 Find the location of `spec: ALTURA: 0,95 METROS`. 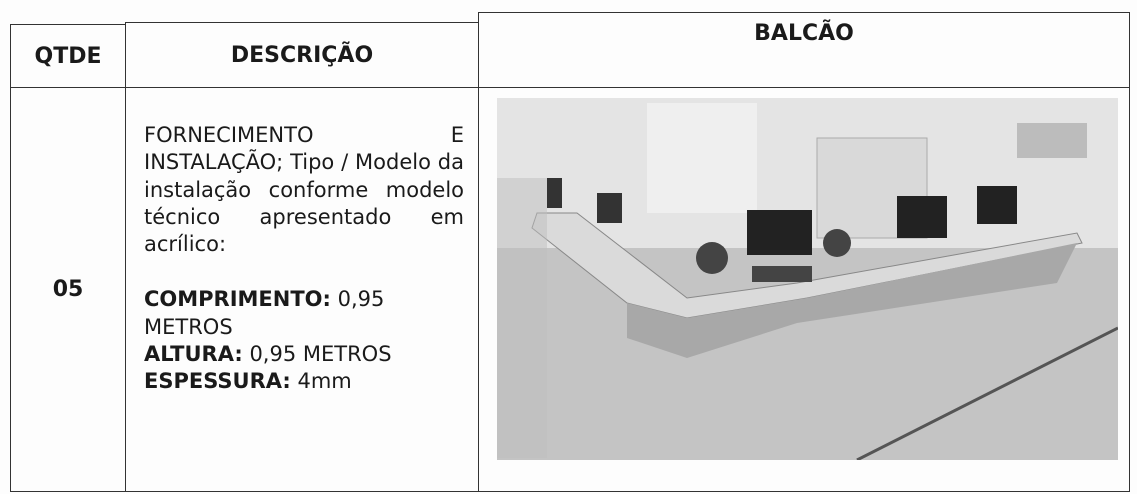

spec: ALTURA: 0,95 METROS is located at coordinates (304, 354).